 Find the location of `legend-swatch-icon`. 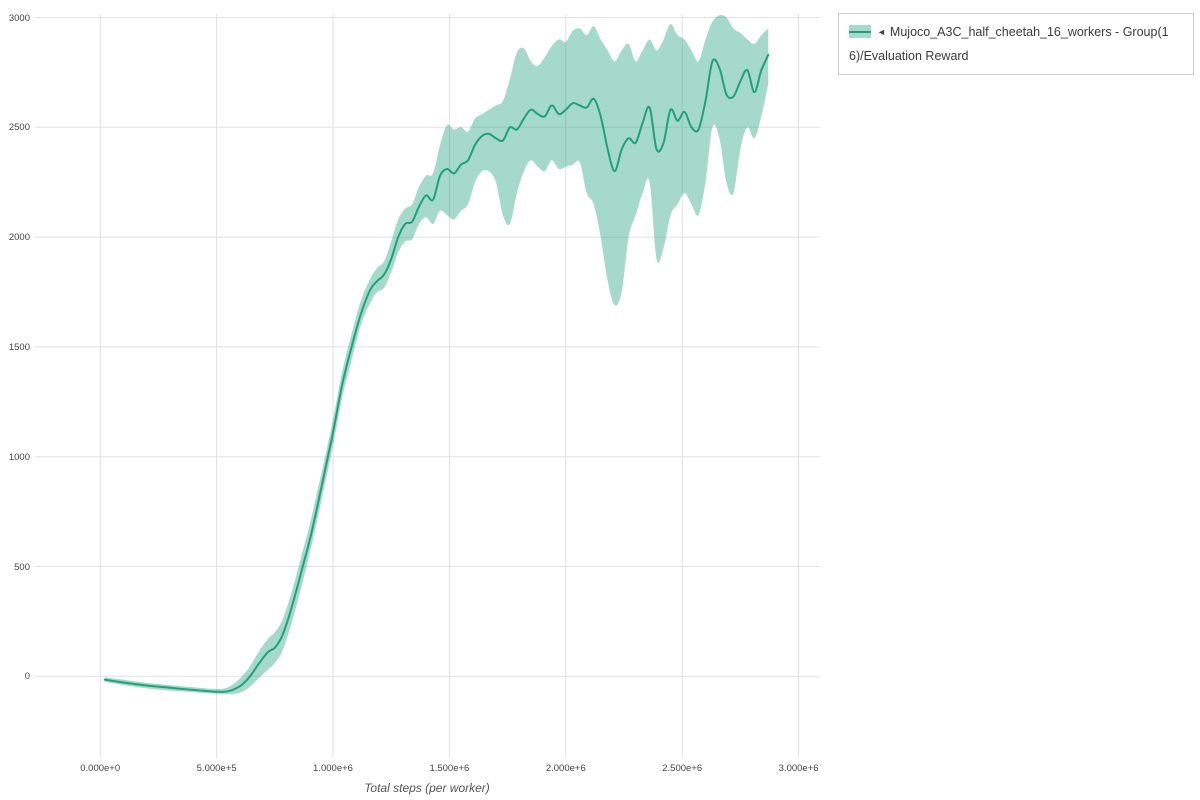

legend-swatch-icon is located at coordinates (860, 31).